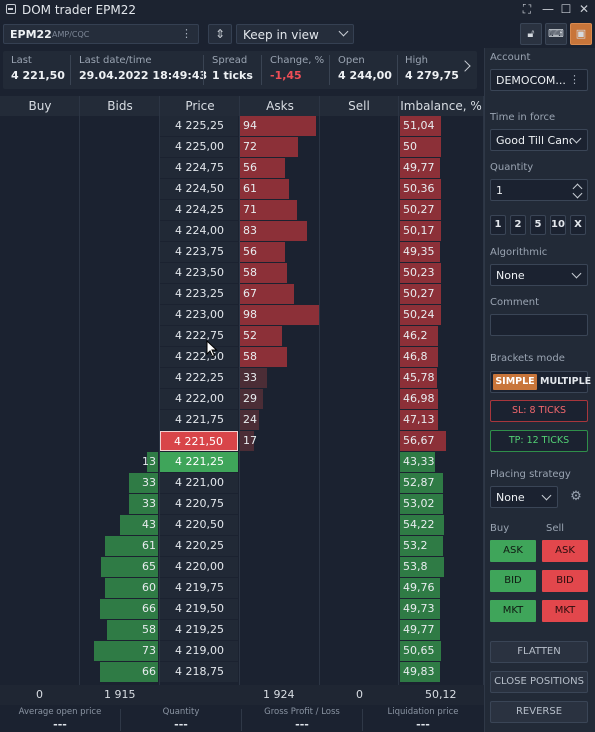 The width and height of the screenshot is (595, 732). What do you see at coordinates (199, 189) in the screenshot?
I see `price-cell: 4 224,50` at bounding box center [199, 189].